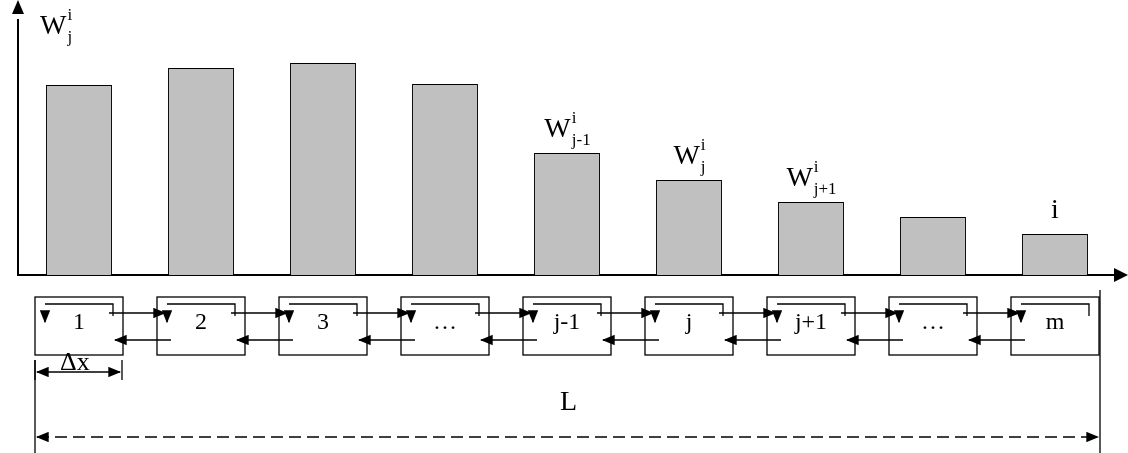 The height and width of the screenshot is (453, 1128). Describe the element at coordinates (569, 400) in the screenshot. I see `text: L` at that location.